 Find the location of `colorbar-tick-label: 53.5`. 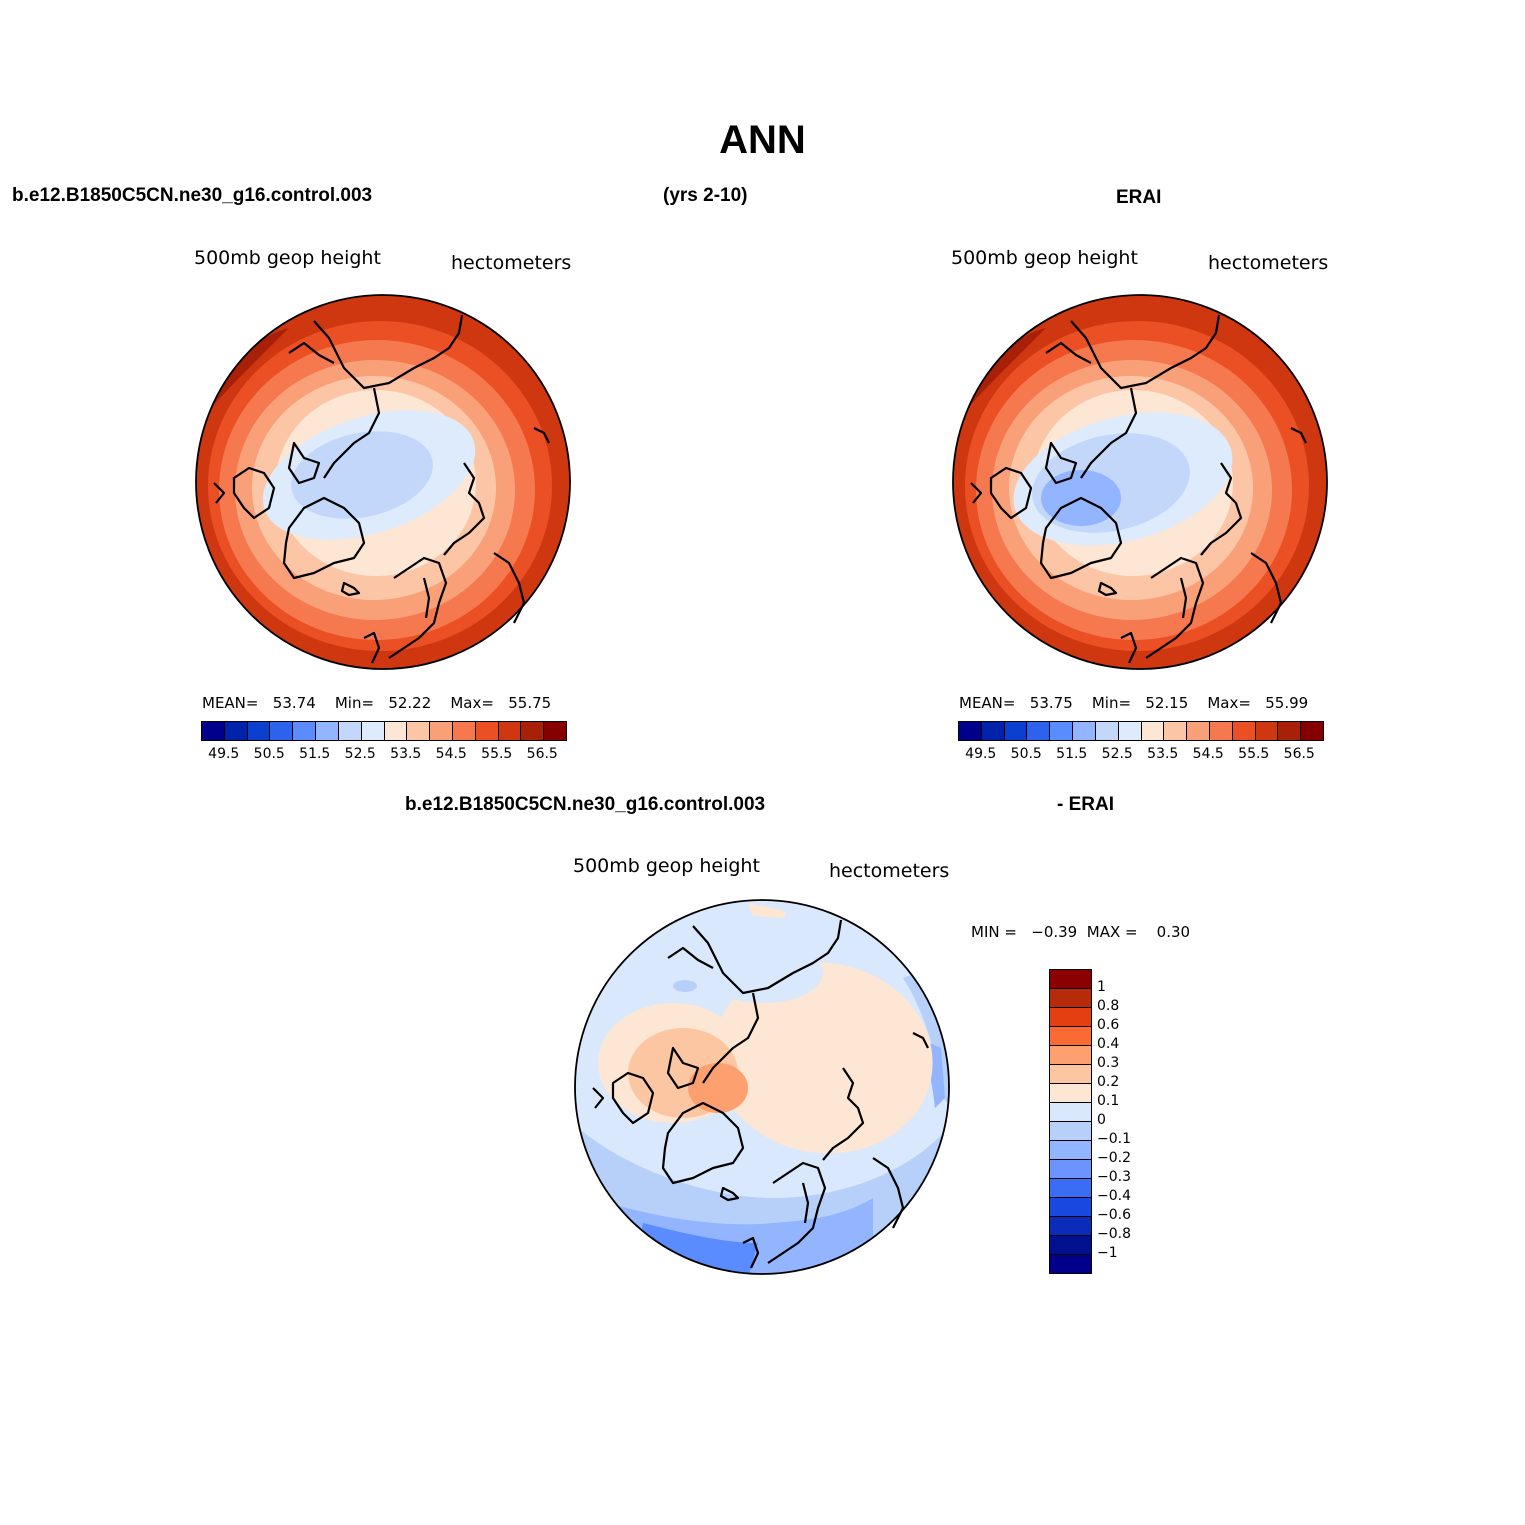

colorbar-tick-label: 53.5 is located at coordinates (1163, 754).